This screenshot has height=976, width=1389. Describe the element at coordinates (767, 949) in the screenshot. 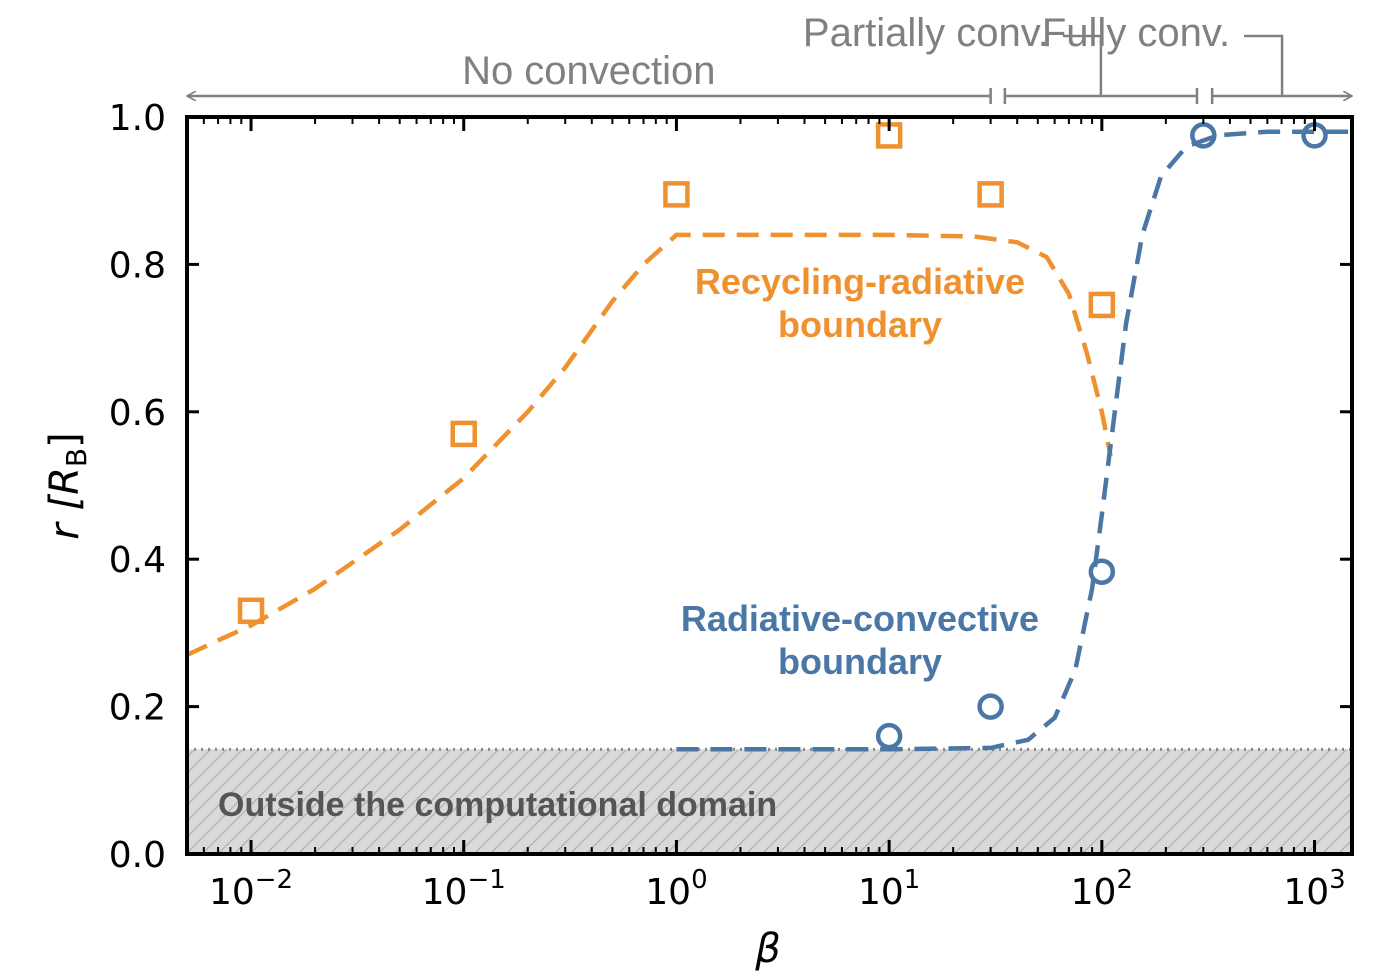

I see `x-axis-label: β` at that location.